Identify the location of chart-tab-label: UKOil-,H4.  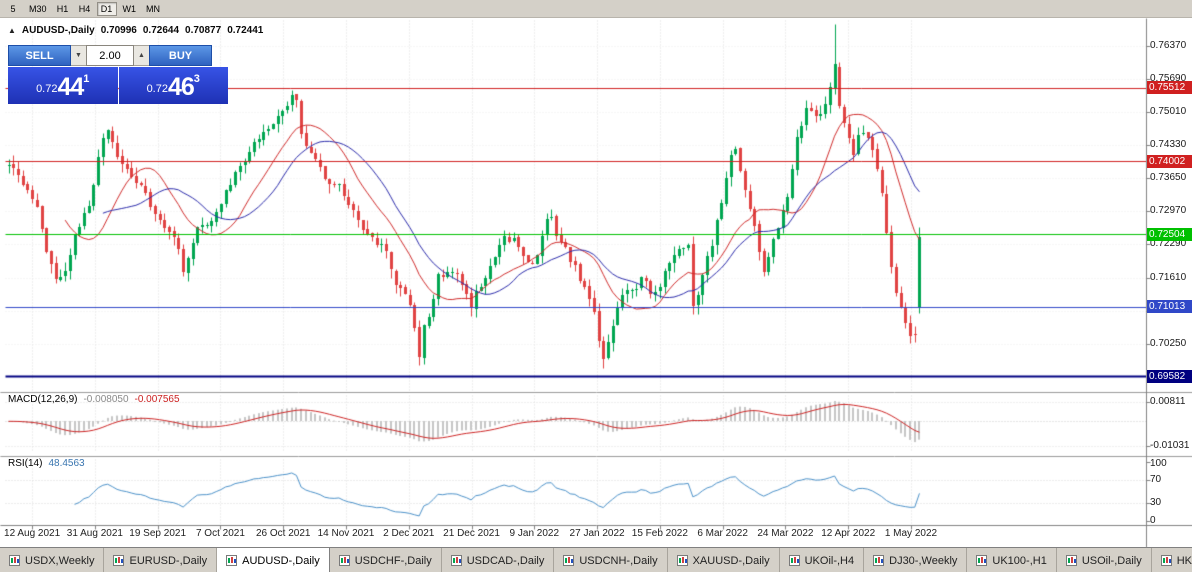
(829, 560).